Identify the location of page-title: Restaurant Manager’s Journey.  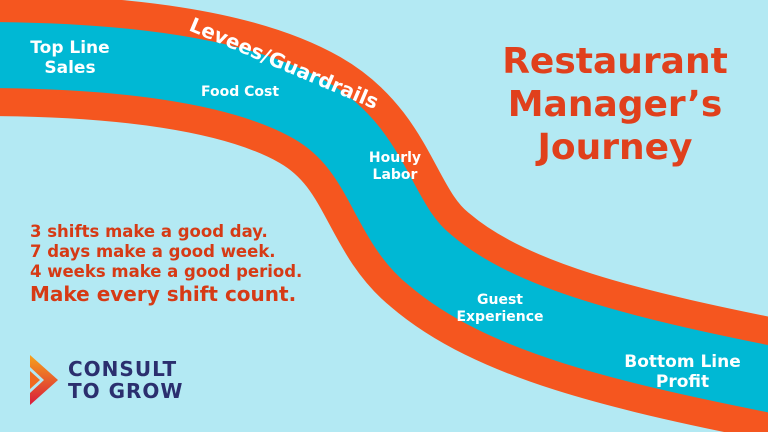
(615, 105).